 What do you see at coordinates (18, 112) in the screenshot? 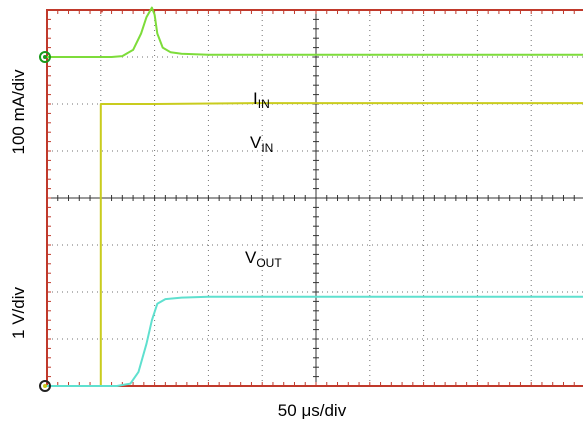
I see `y-axis-label-top: 100 mA/div` at bounding box center [18, 112].